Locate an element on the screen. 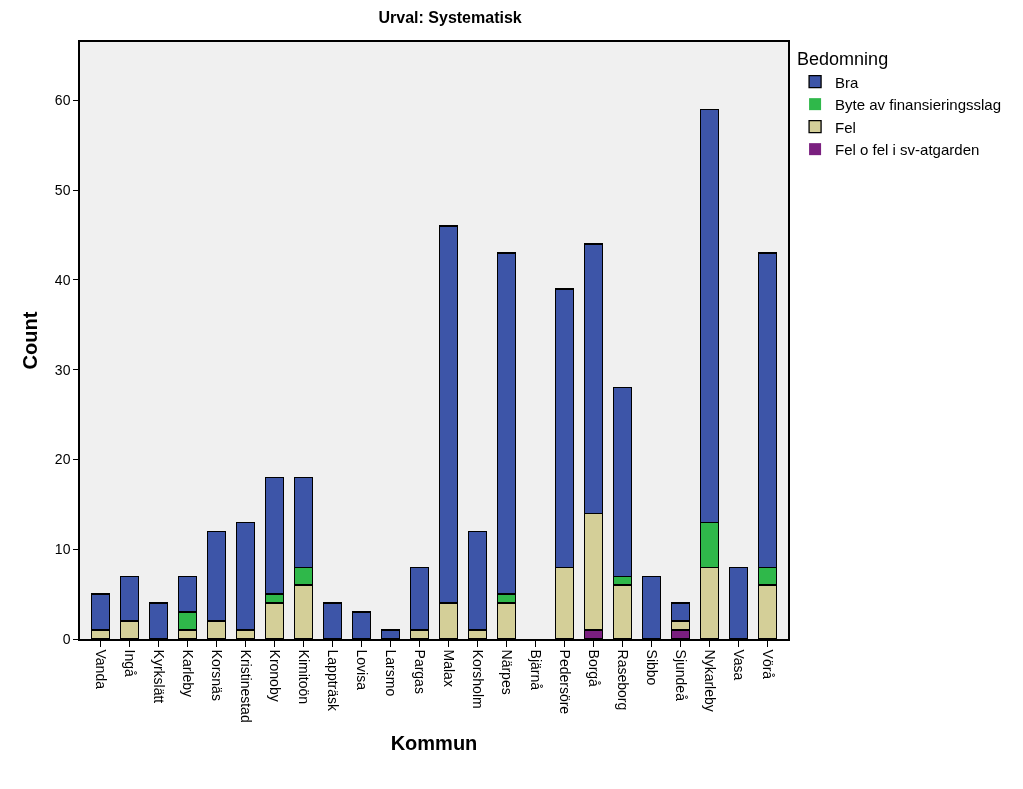 Image resolution: width=1023 pixels, height=789 pixels. x-tick-label: Pedersöre is located at coordinates (565, 682).